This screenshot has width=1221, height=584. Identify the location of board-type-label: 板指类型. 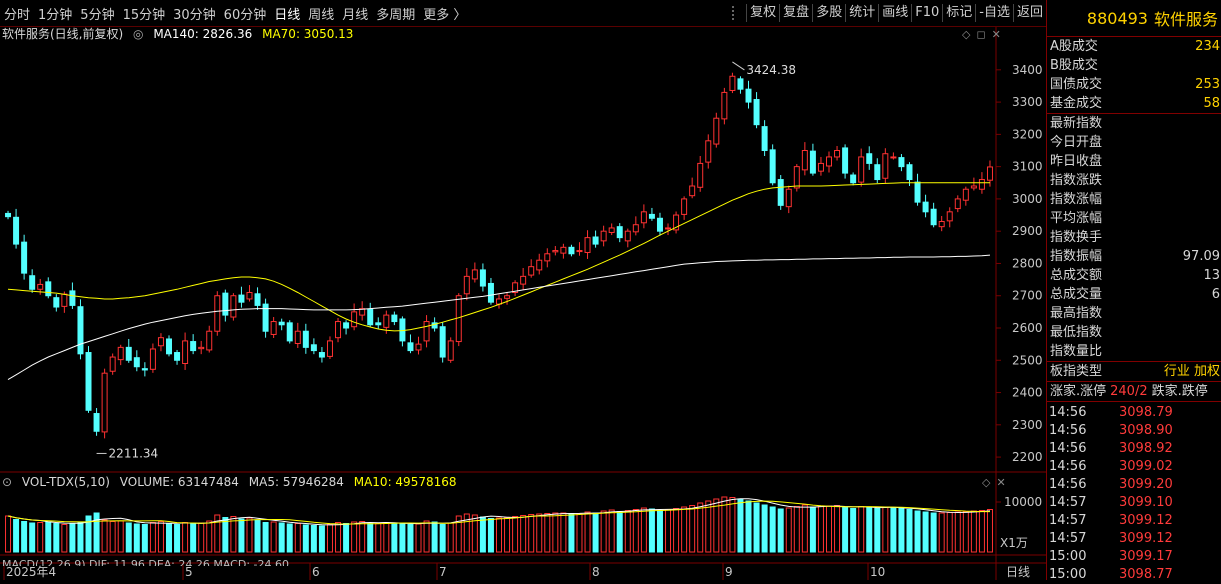
(1076, 371).